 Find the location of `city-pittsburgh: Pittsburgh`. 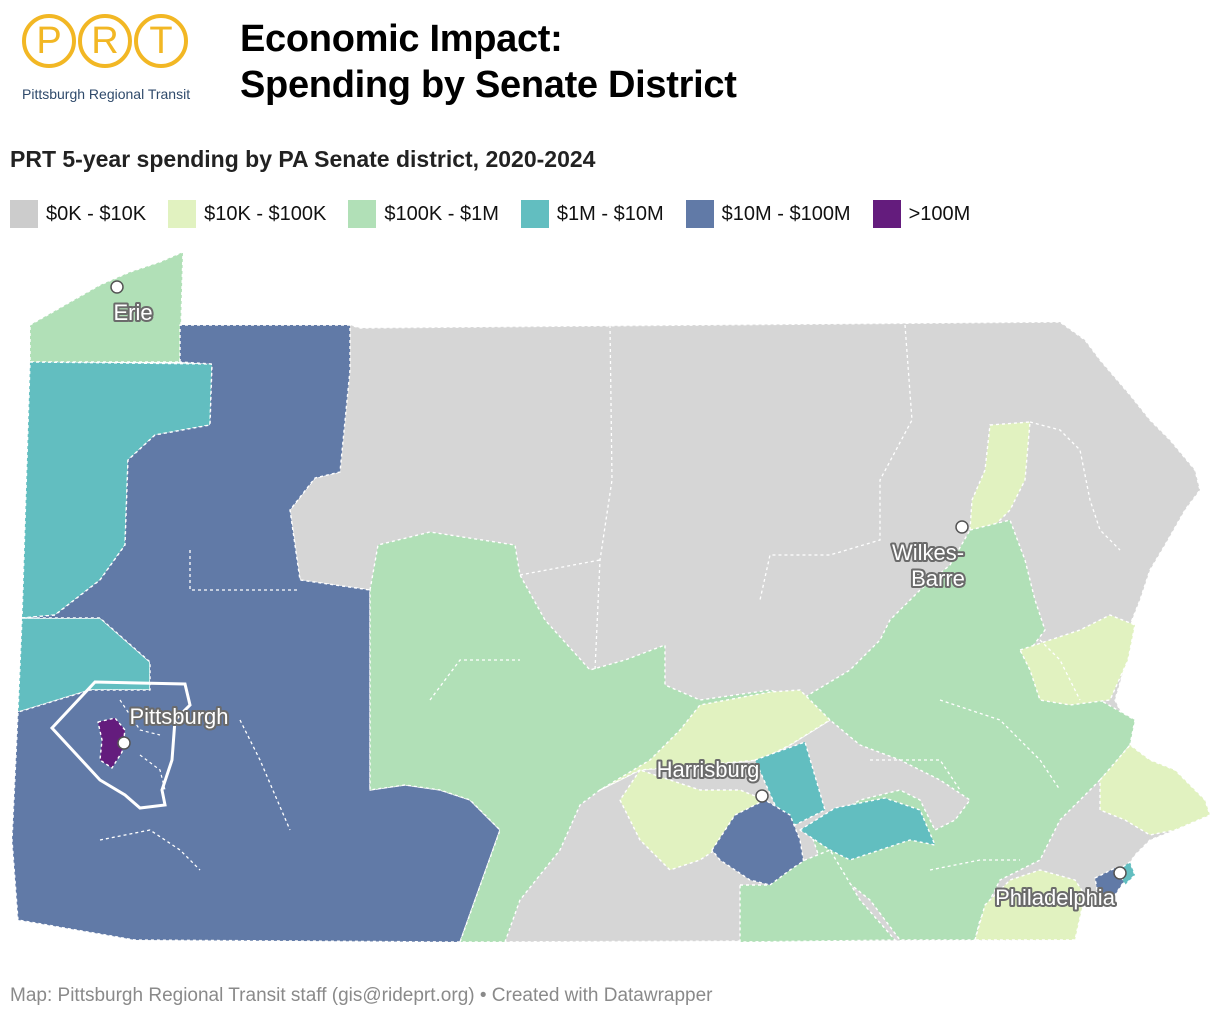

city-pittsburgh: Pittsburgh is located at coordinates (174, 726).